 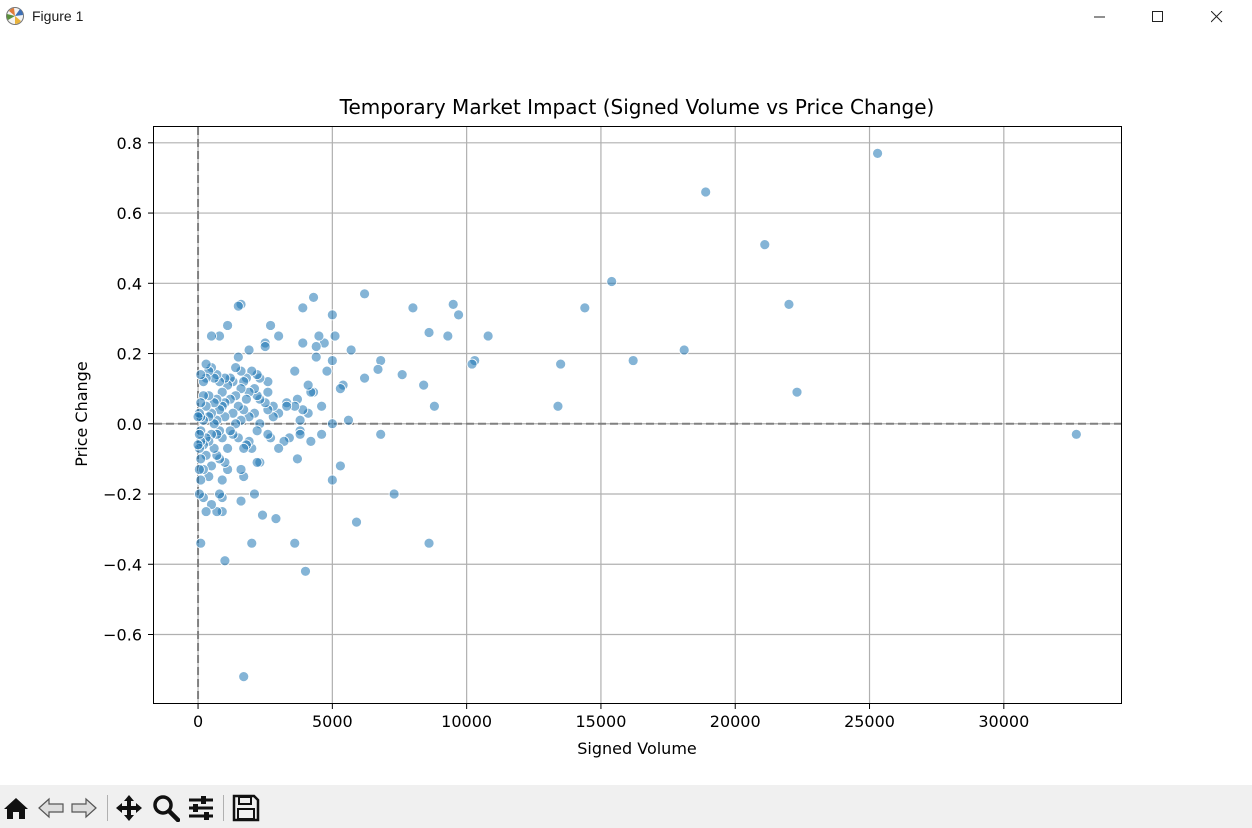 I want to click on home-button, so click(x=16, y=808).